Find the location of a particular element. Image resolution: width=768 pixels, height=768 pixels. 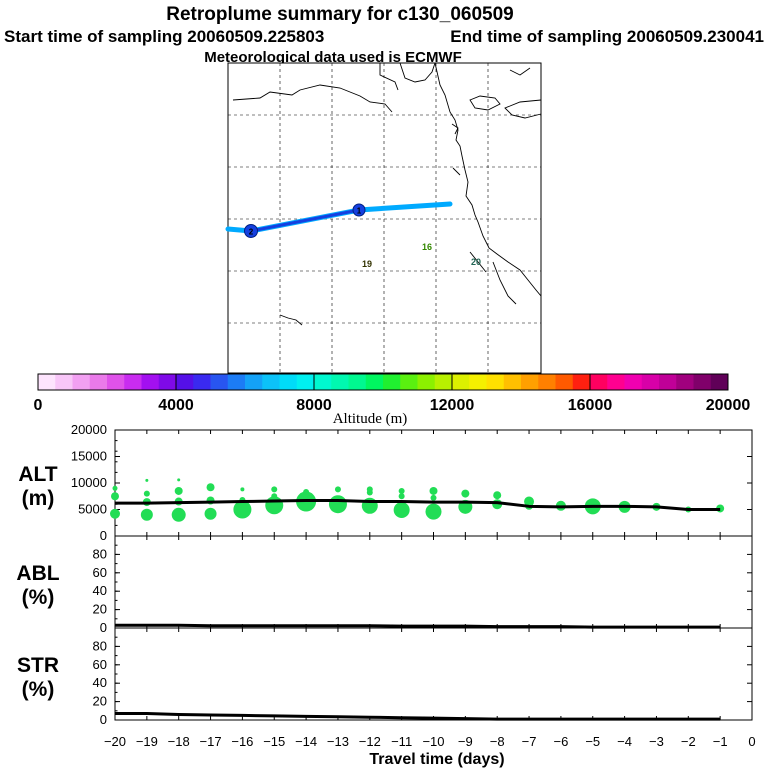

x-tick-label: −10 is located at coordinates (433, 741).